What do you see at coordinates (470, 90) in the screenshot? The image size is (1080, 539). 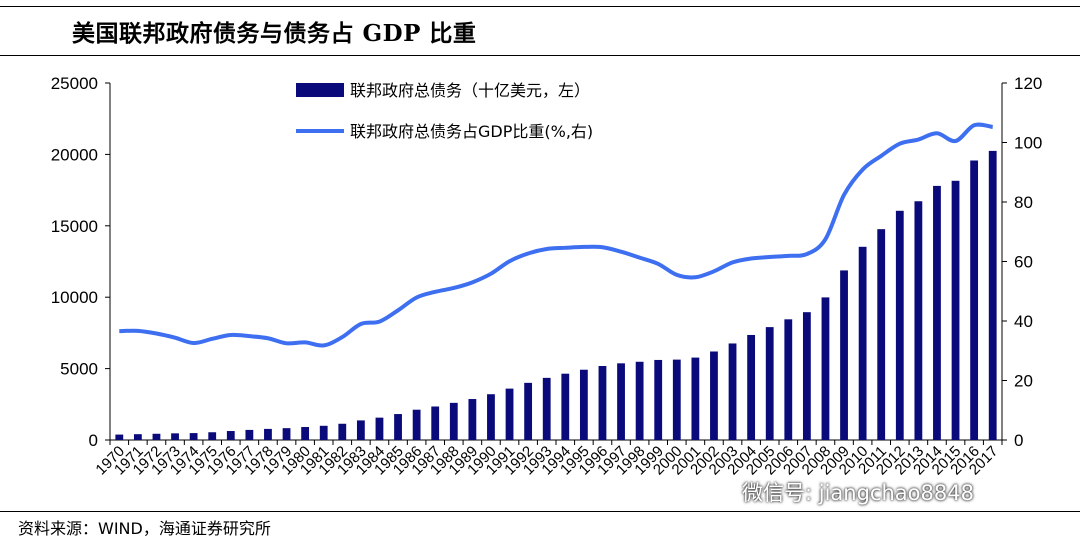 I see `legend-label-bar: 联邦政府总债务（十亿美元，左）` at bounding box center [470, 90].